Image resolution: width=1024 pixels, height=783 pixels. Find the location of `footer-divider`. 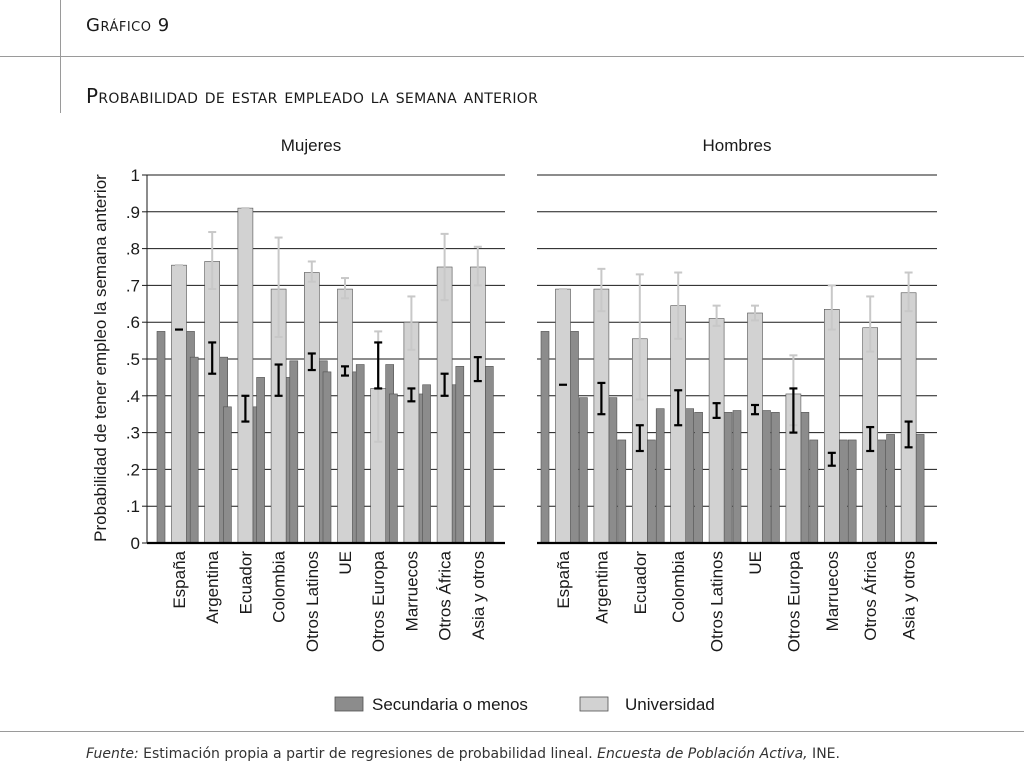

footer-divider is located at coordinates (512, 731).